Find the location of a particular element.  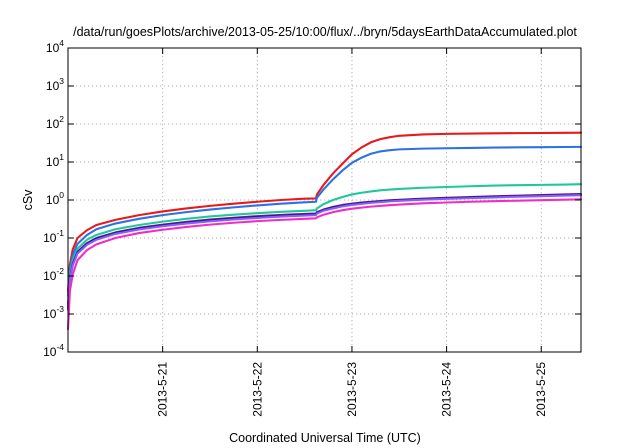

y-tick-label: 10⁻² is located at coordinates (53, 274).